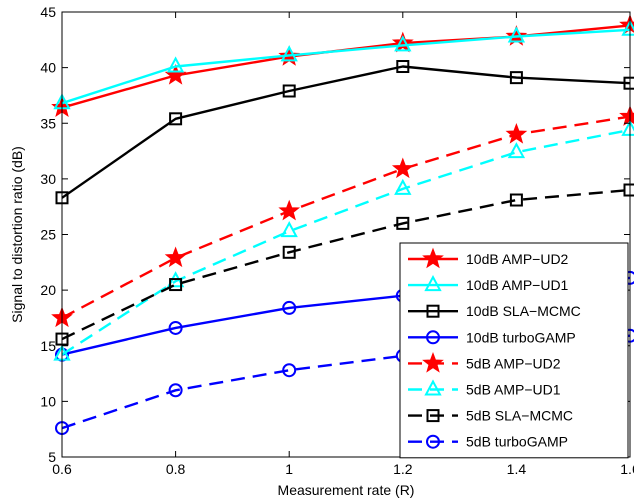 This screenshot has width=634, height=499. What do you see at coordinates (289, 469) in the screenshot?
I see `x-tick-label: 1` at bounding box center [289, 469].